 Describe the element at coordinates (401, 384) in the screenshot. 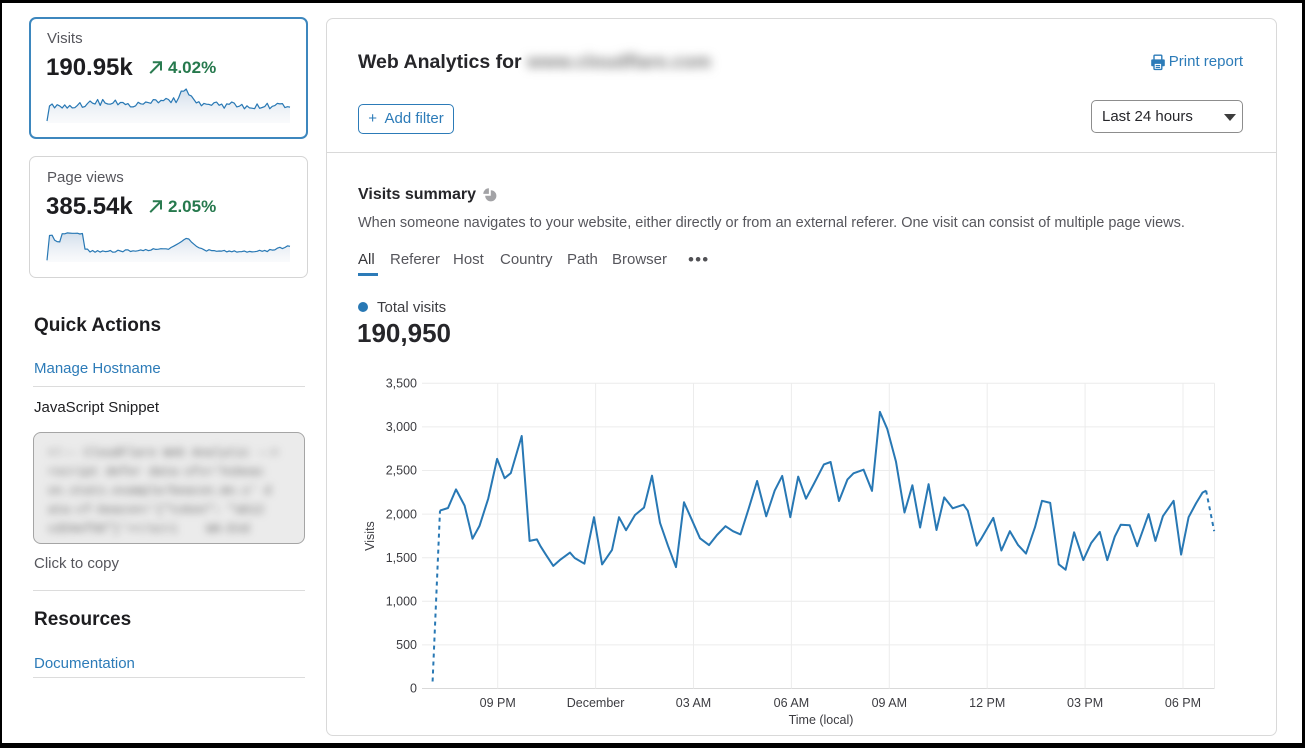

I see `svg-text: 3,500` at that location.